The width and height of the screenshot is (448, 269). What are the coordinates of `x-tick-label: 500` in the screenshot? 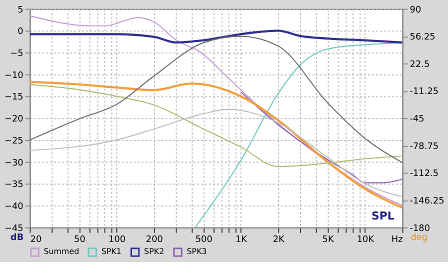 It's located at (204, 239).